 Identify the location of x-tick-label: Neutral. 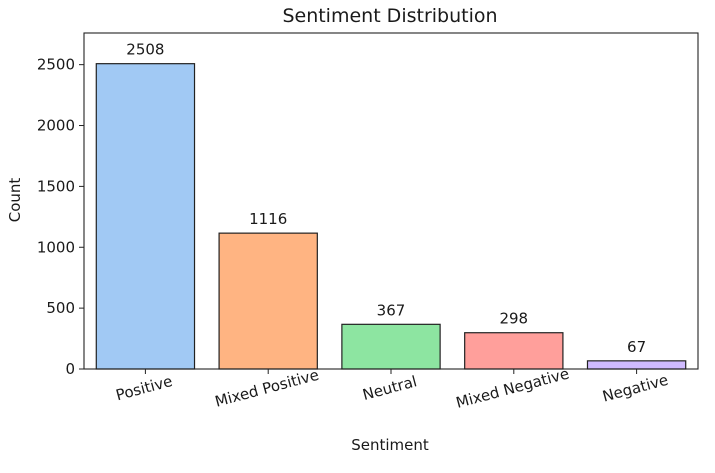
(390, 388).